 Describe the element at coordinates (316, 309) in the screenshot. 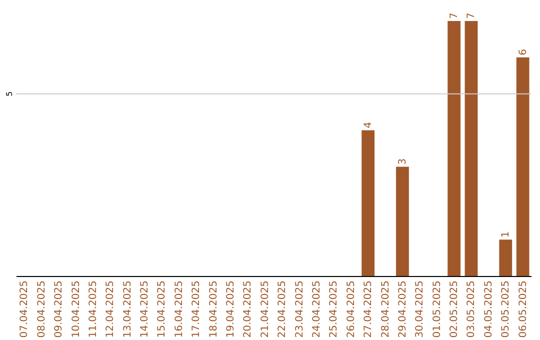

I see `x-tick-label: 24.04.2025` at that location.